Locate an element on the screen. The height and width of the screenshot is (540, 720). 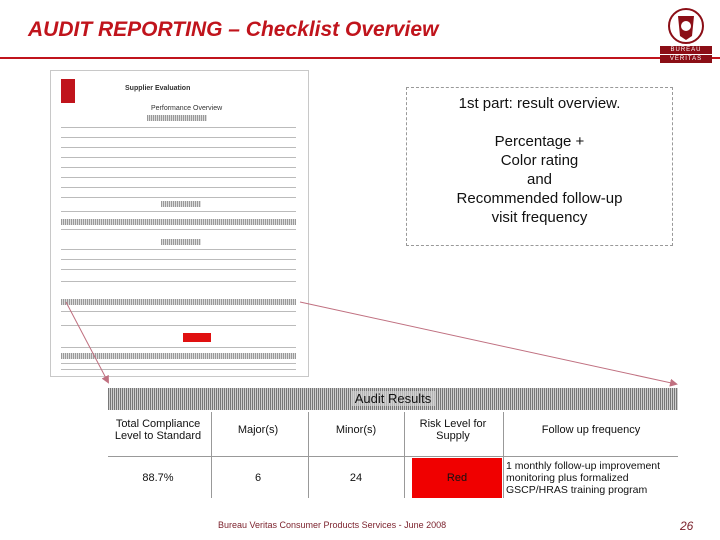
value-compliance: 88.7% is located at coordinates (158, 478).